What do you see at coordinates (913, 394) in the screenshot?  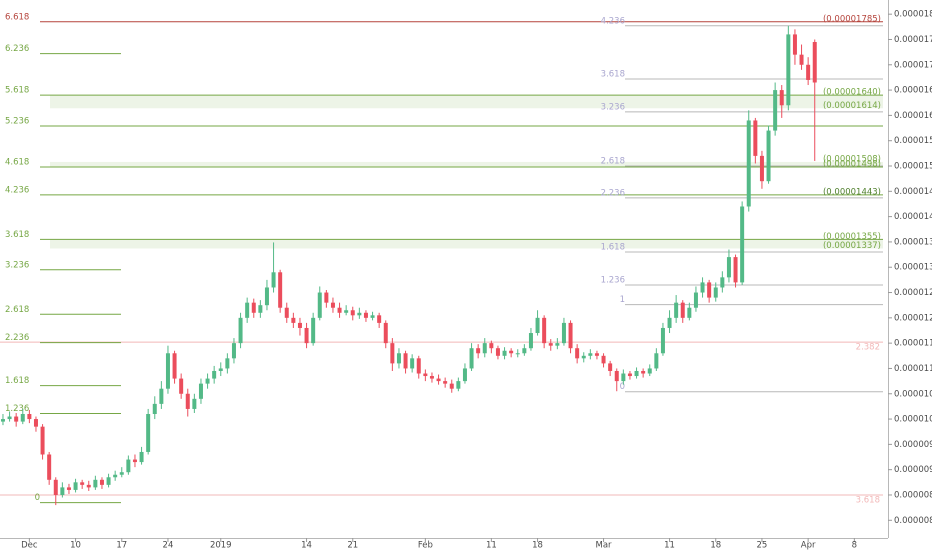 I see `y-tick-label: 0.00001050` at bounding box center [913, 394].